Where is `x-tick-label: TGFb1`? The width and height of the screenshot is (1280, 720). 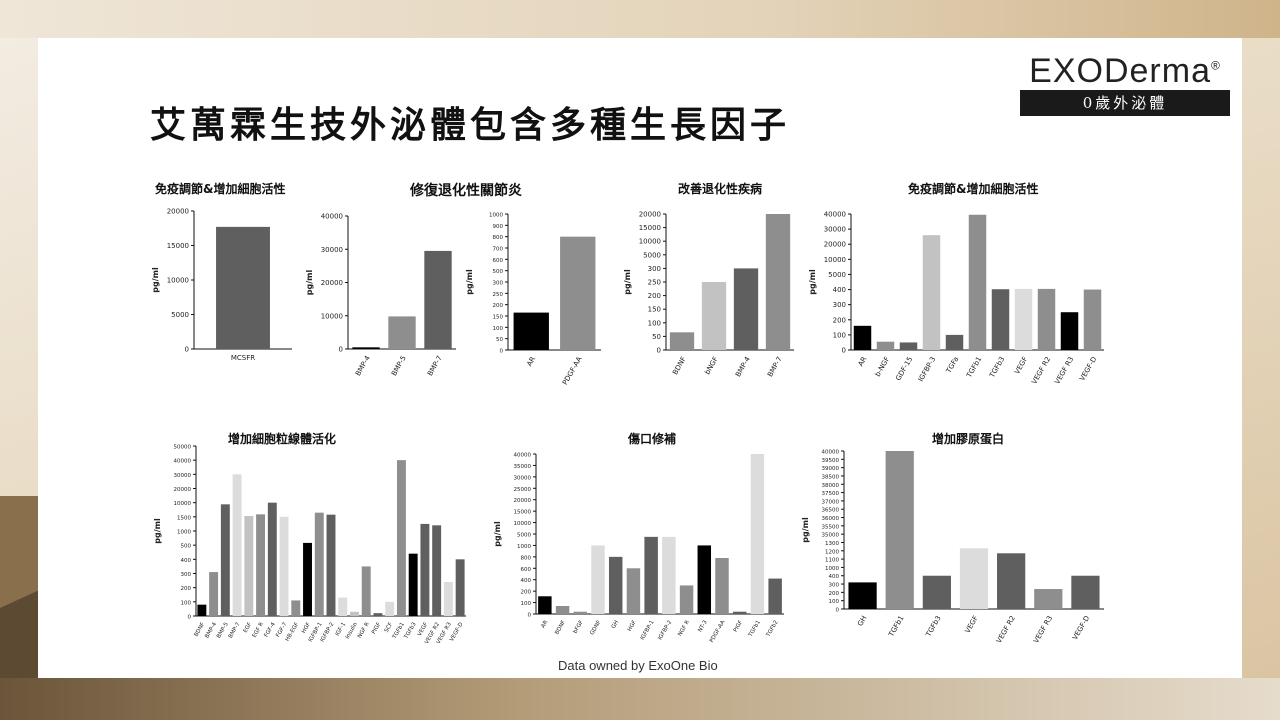
x-tick-label: TGFb1 is located at coordinates (754, 629).